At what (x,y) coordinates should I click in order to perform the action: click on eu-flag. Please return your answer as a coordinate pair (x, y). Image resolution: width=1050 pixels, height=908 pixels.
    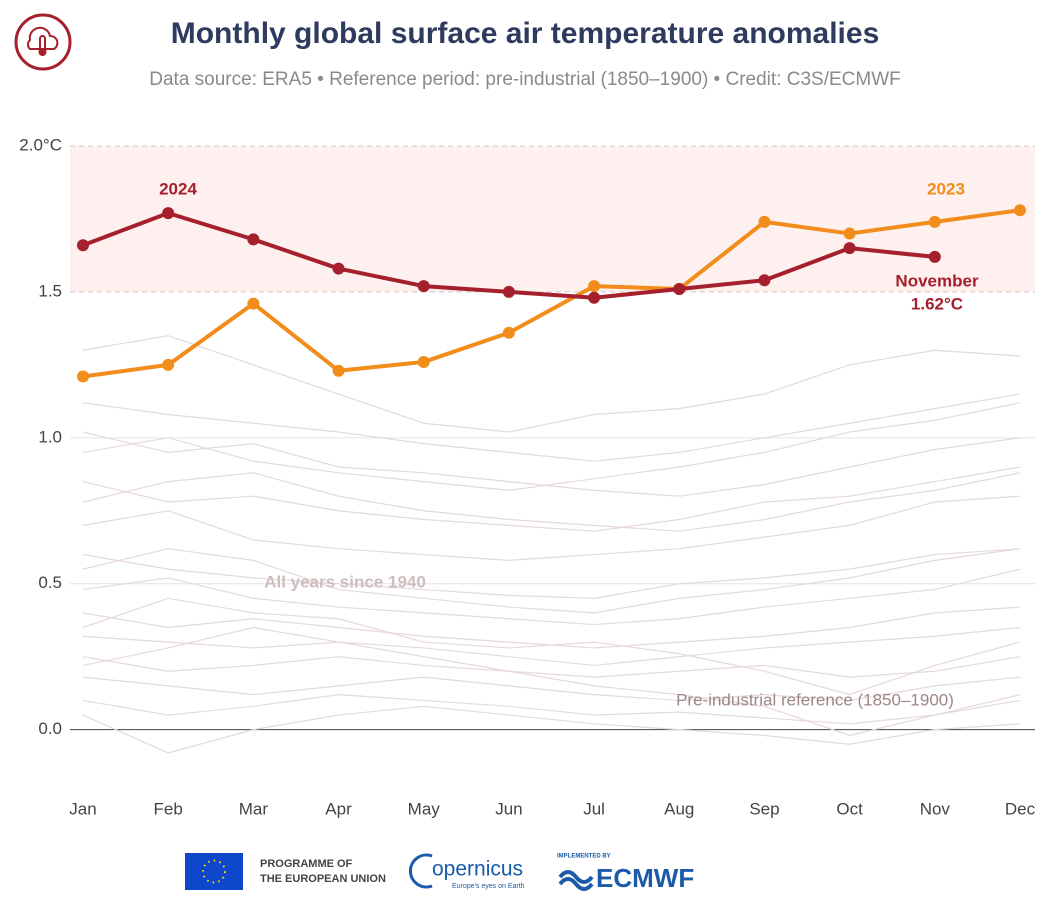
    Looking at the image, I should click on (214, 871).